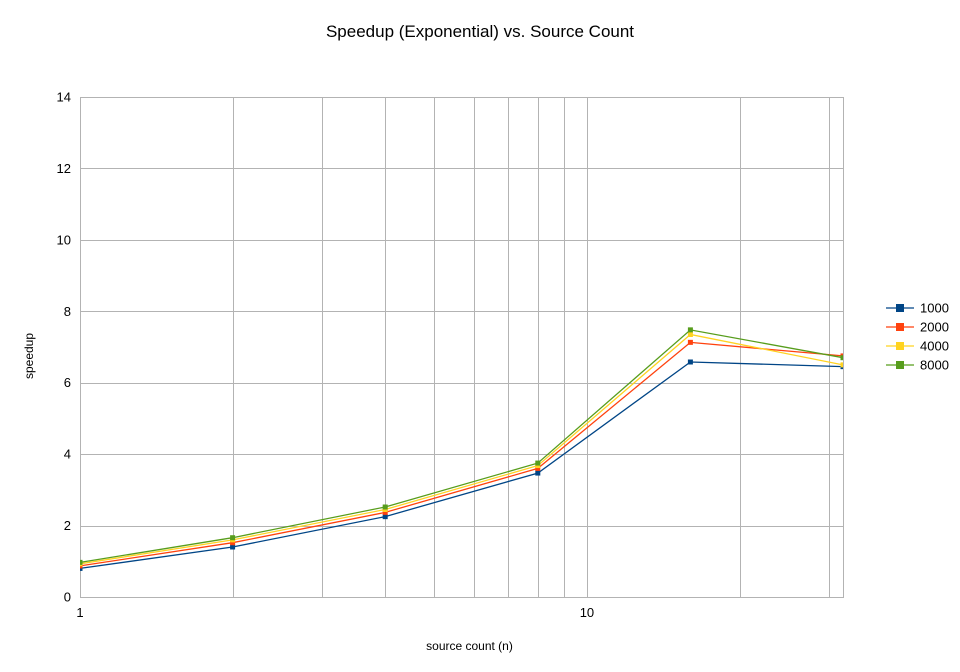  Describe the element at coordinates (934, 327) in the screenshot. I see `legend-label: 2000` at that location.